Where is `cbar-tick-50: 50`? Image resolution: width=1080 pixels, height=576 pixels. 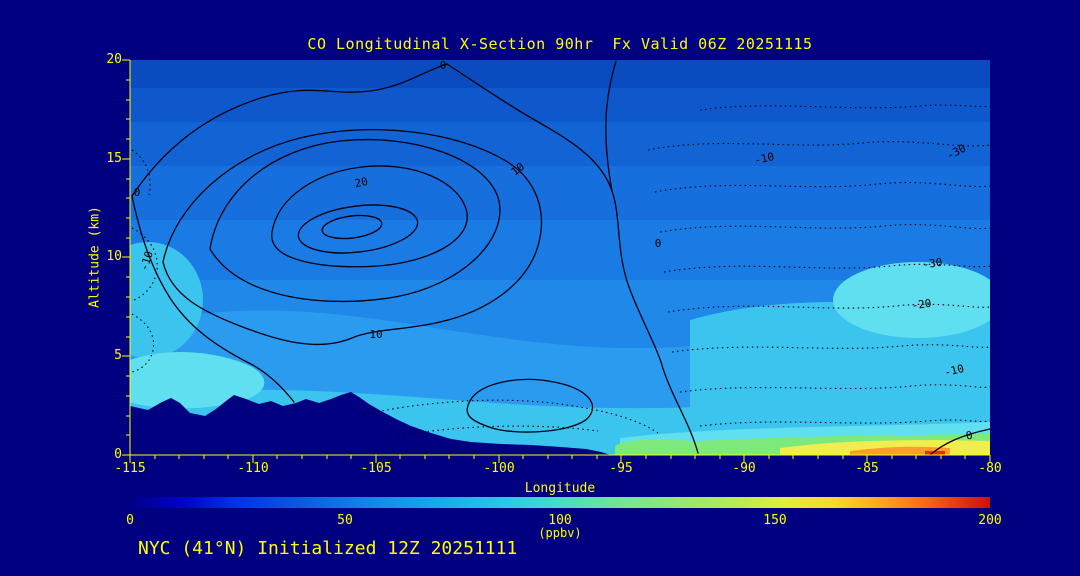 cbar-tick-50: 50 is located at coordinates (345, 520).